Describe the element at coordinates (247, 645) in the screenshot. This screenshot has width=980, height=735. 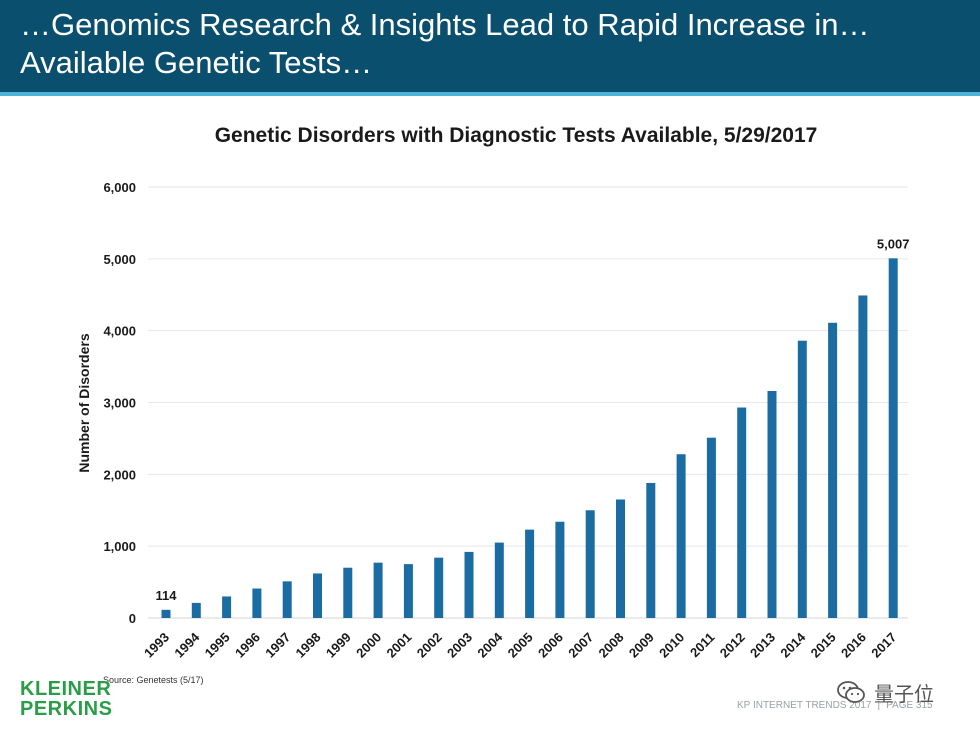
I see `x-tick-label: 1996` at that location.